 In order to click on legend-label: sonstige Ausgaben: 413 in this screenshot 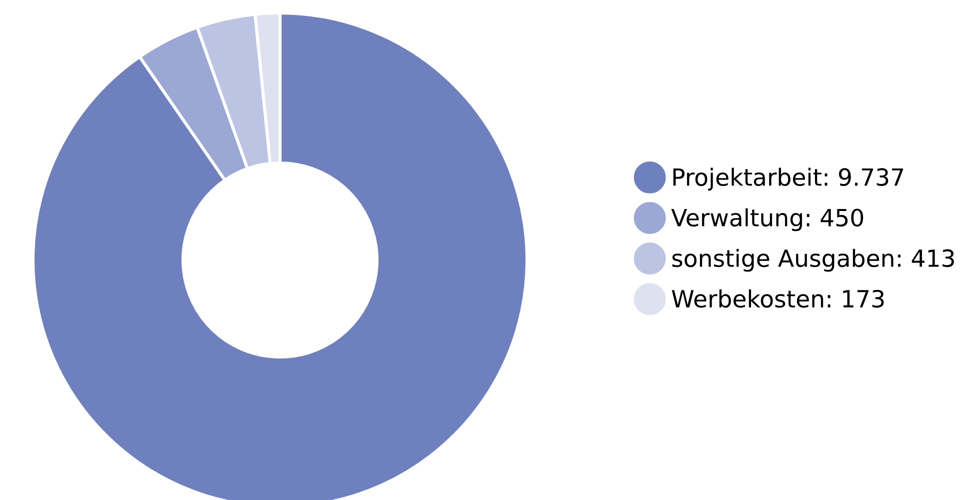, I will do `click(813, 260)`.